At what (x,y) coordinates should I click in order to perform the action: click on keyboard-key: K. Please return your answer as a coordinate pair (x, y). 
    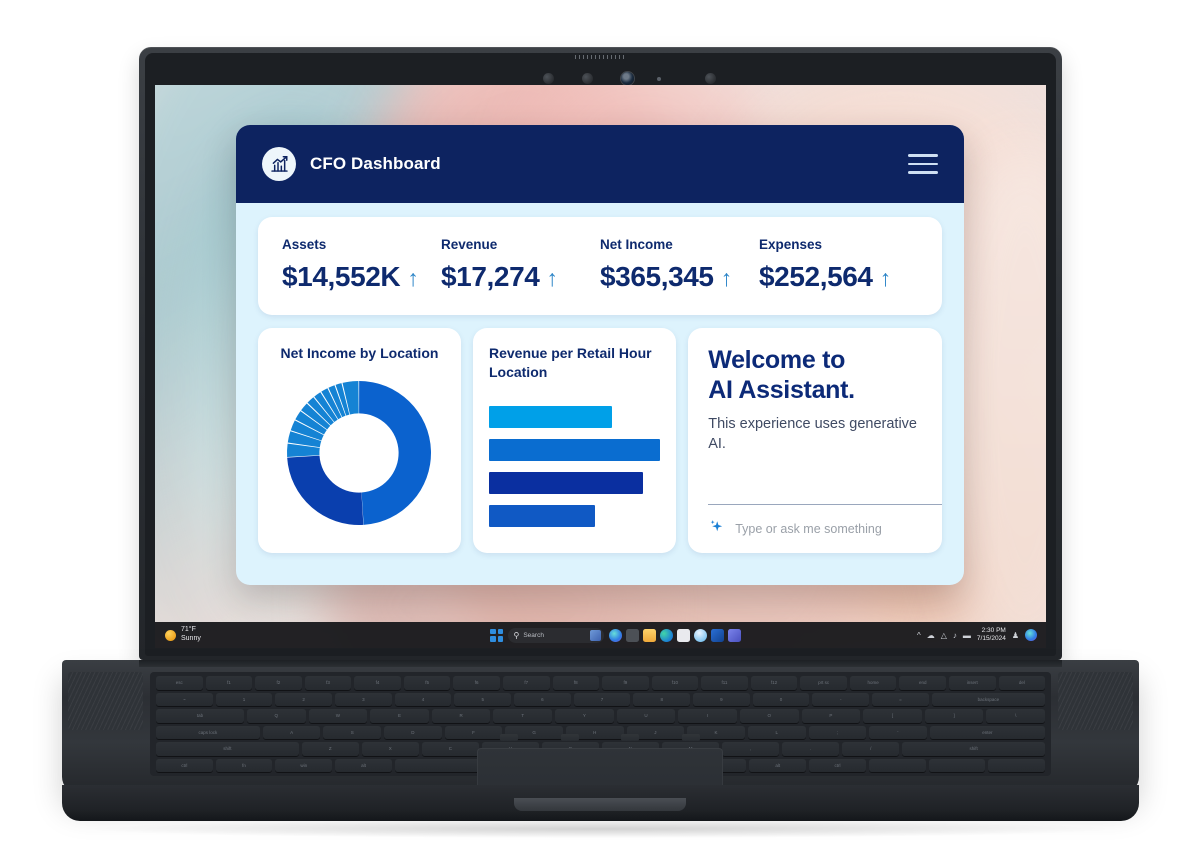
    Looking at the image, I should click on (716, 732).